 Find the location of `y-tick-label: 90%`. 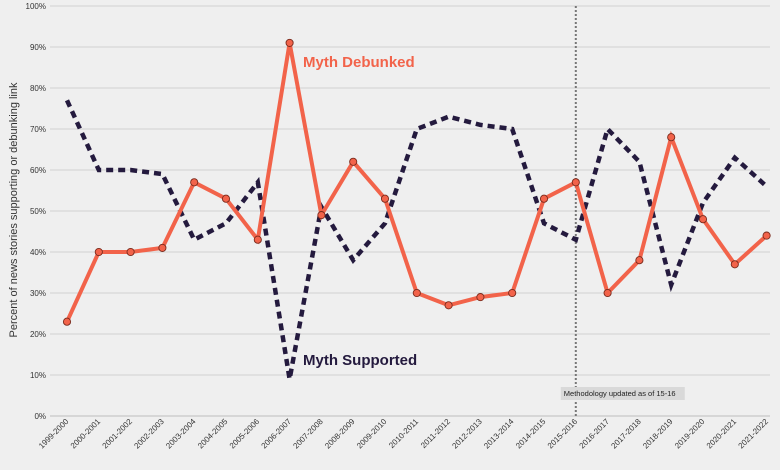

y-tick-label: 90% is located at coordinates (38, 47).